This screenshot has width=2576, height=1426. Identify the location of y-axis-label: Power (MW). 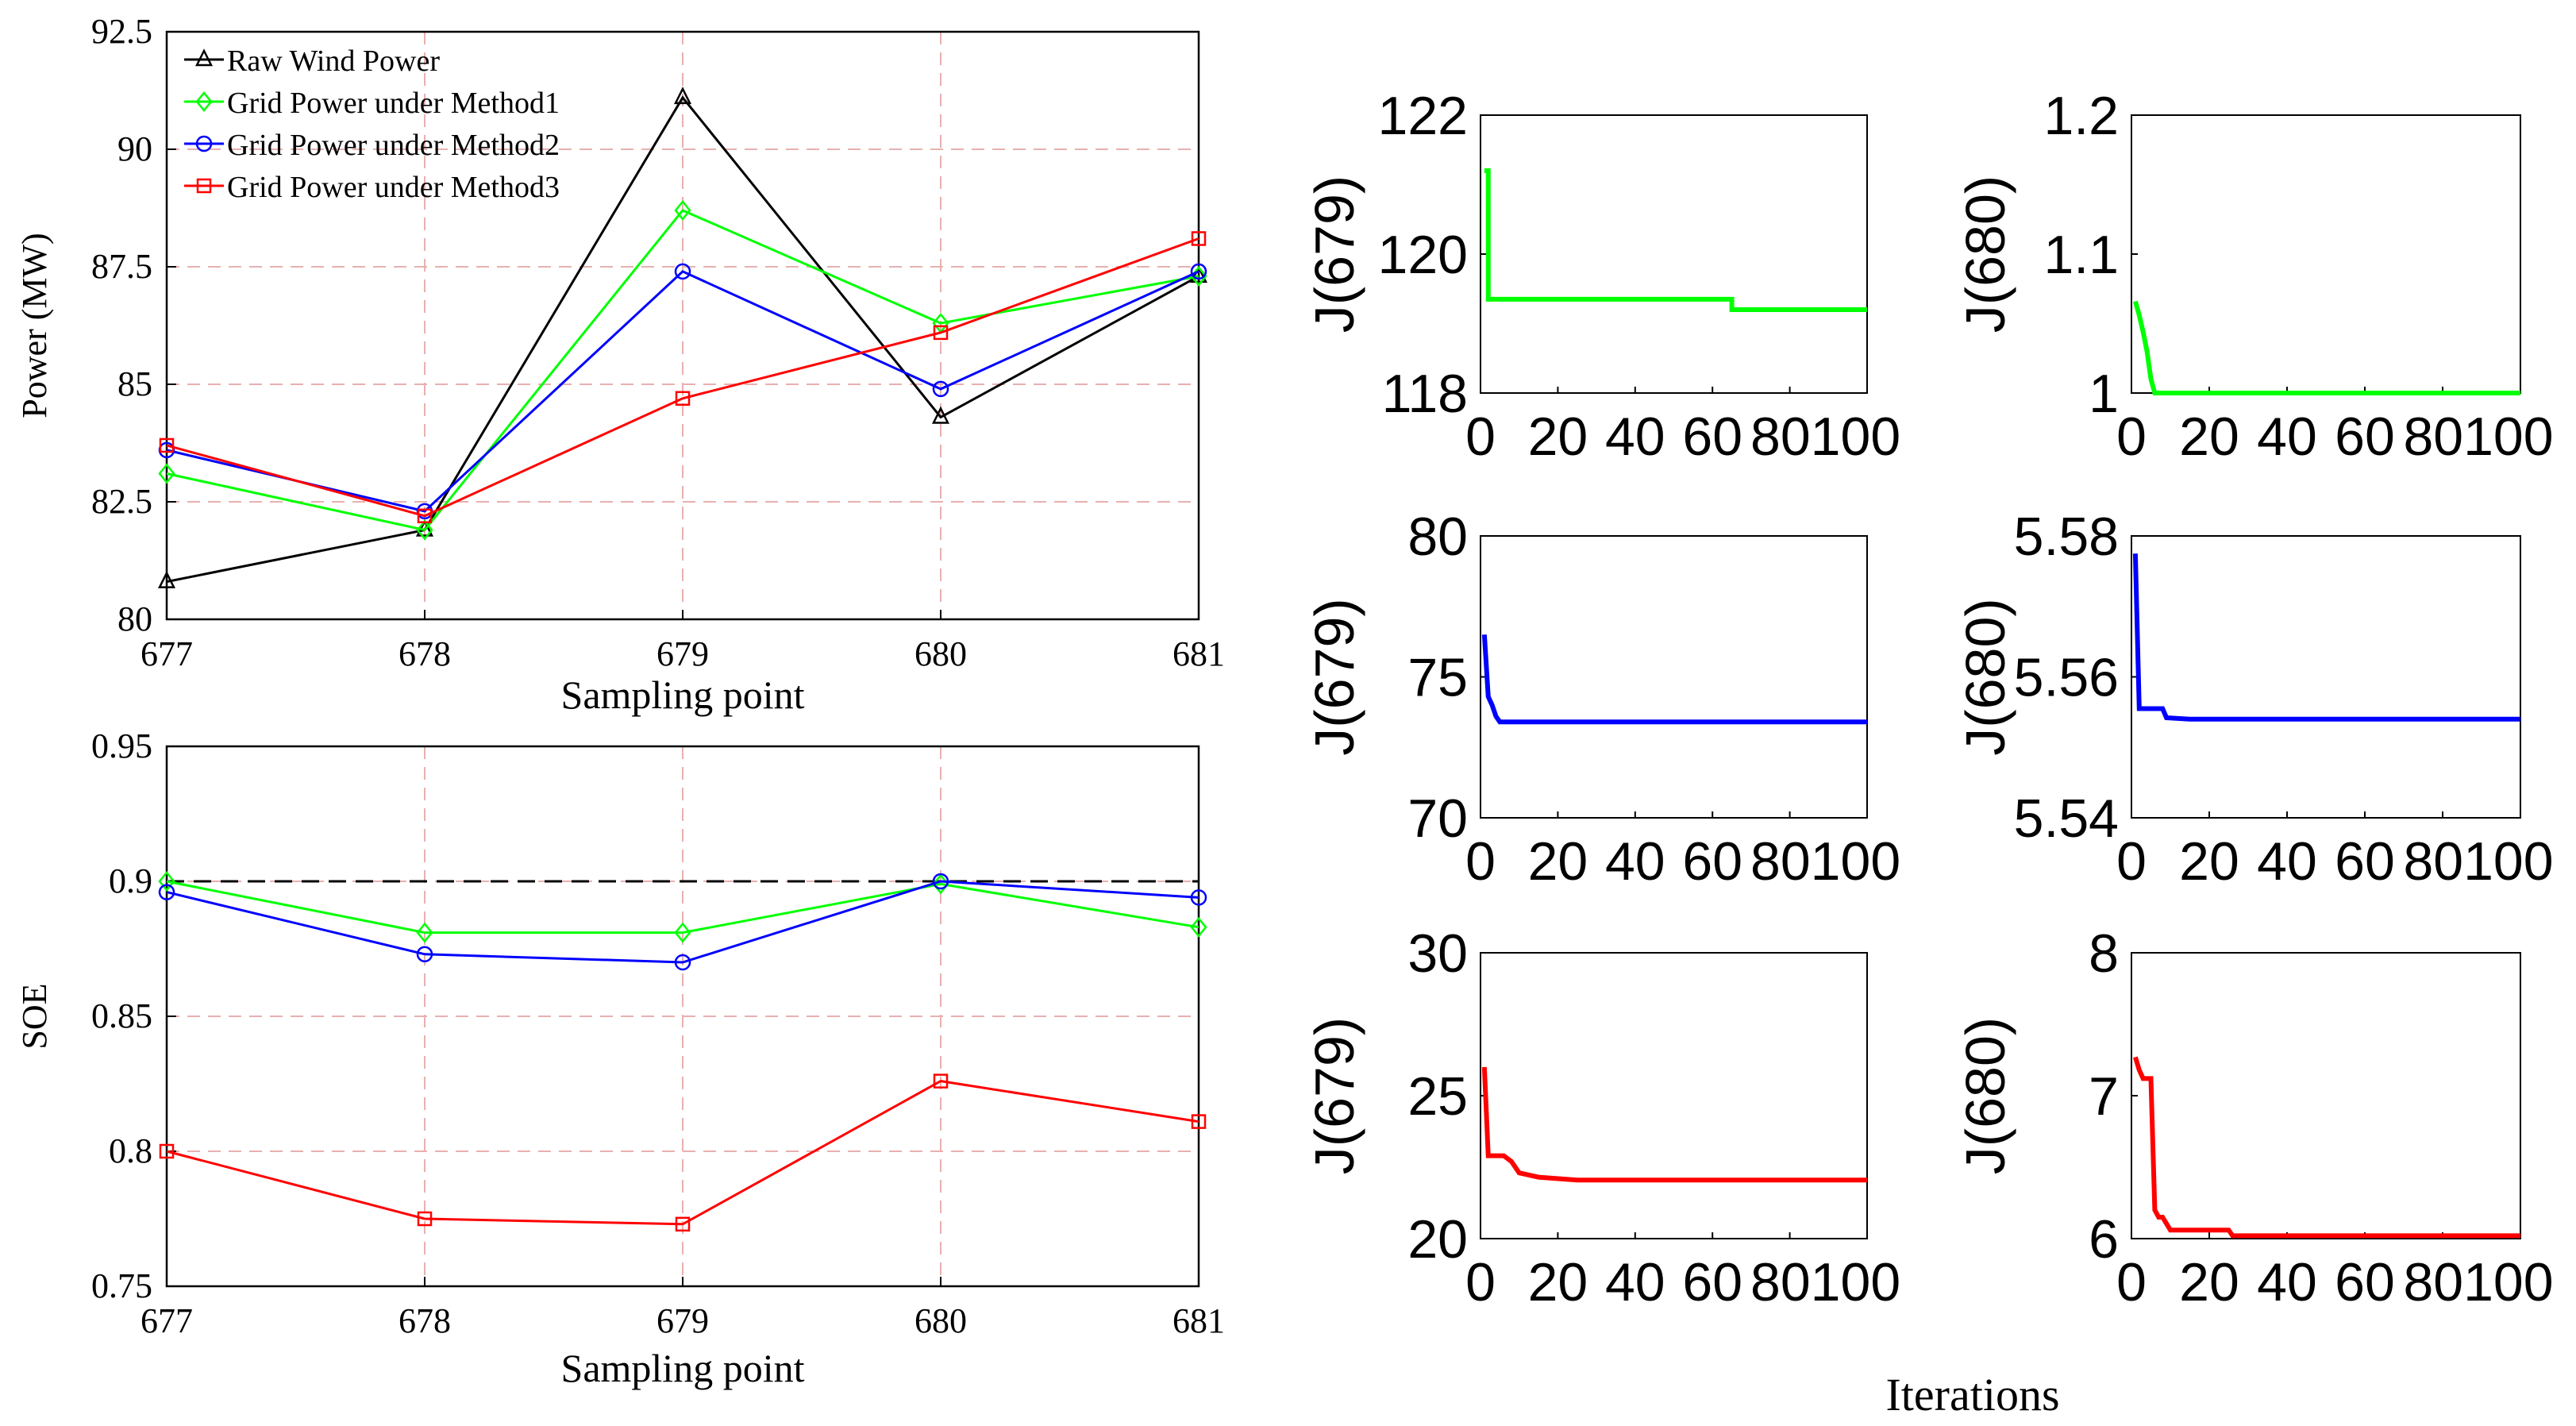
(34, 325).